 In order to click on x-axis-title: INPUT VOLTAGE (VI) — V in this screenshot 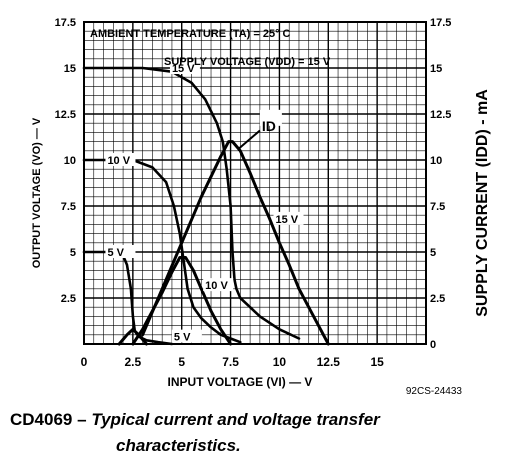, I will do `click(240, 382)`.